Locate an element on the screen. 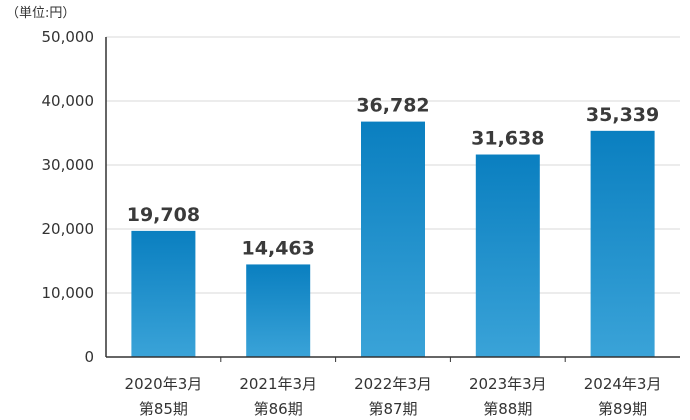  x-category-label: 2023年3月 is located at coordinates (508, 384).